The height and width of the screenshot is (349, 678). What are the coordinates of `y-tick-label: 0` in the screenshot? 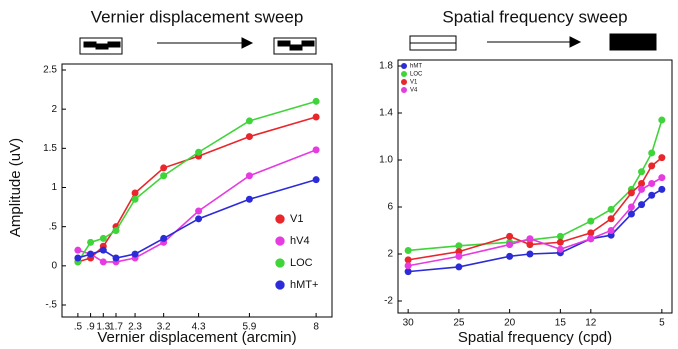 It's located at (54, 265).